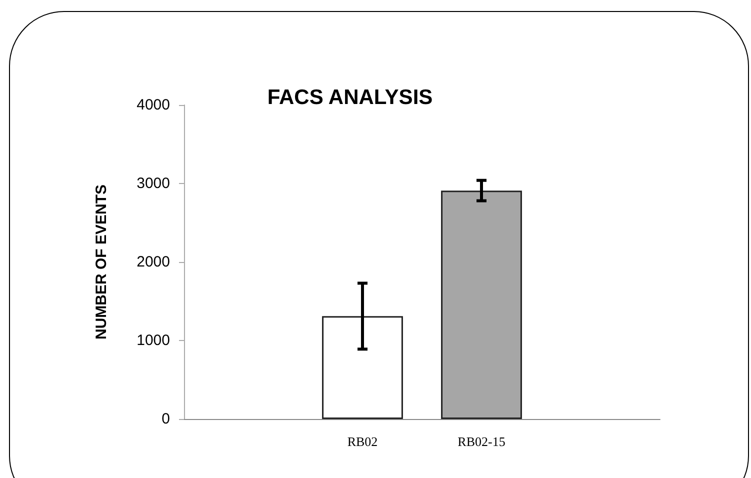  What do you see at coordinates (482, 441) in the screenshot?
I see `x-tick-label: RB02-15` at bounding box center [482, 441].